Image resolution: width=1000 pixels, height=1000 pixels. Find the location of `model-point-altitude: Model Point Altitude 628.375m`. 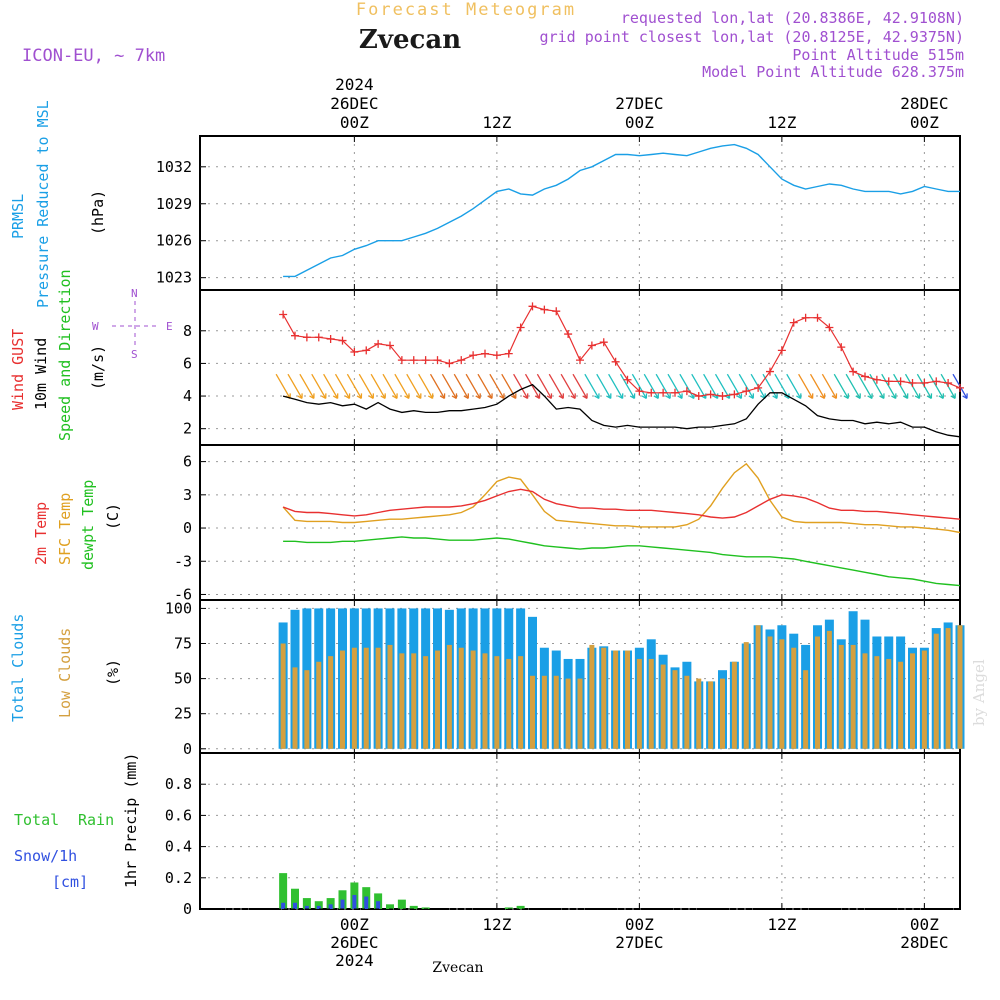

model-point-altitude: Model Point Altitude 628.375m is located at coordinates (833, 72).